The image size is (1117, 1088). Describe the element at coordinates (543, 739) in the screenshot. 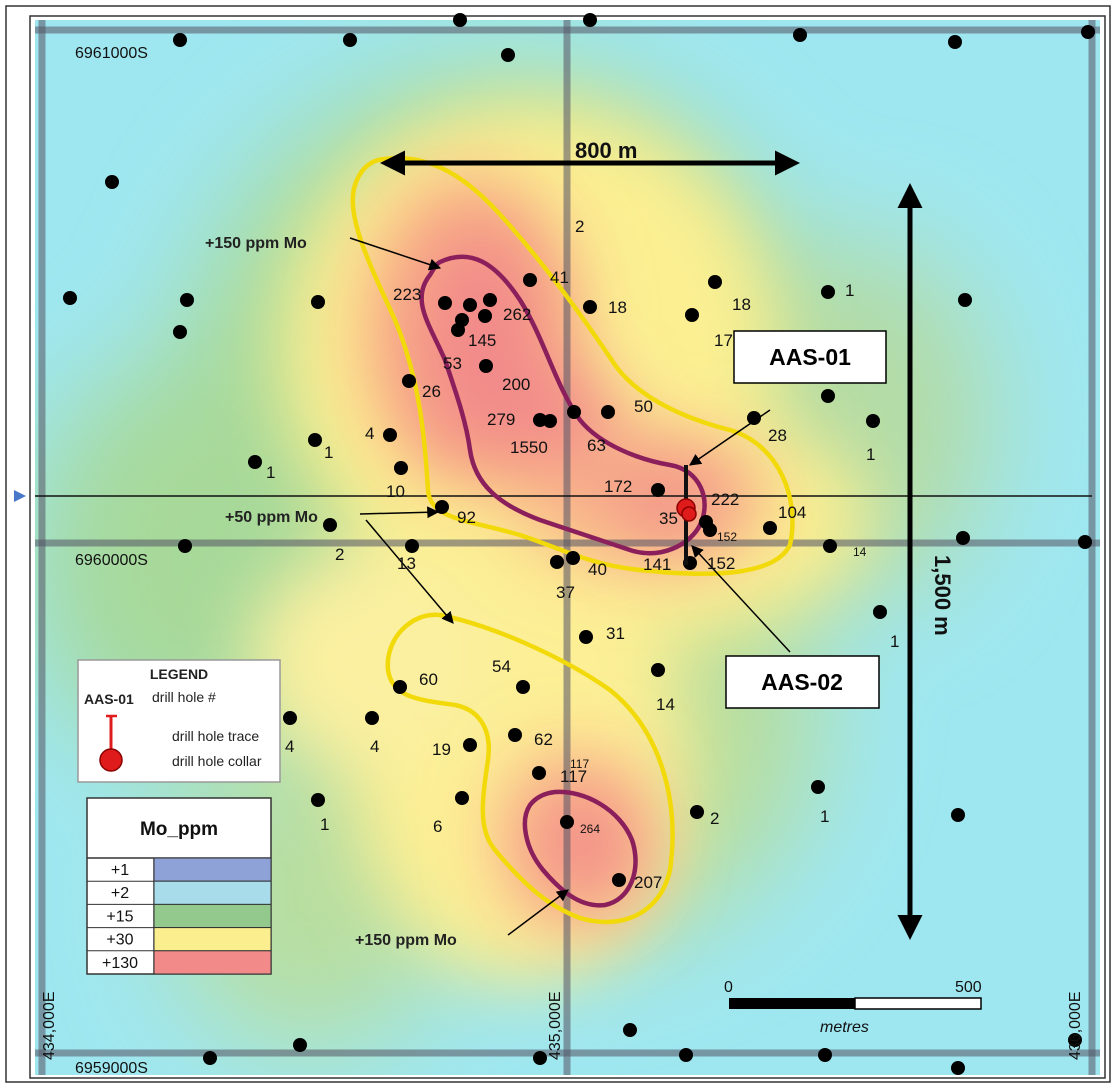

I see `sample-value-label: 62` at that location.